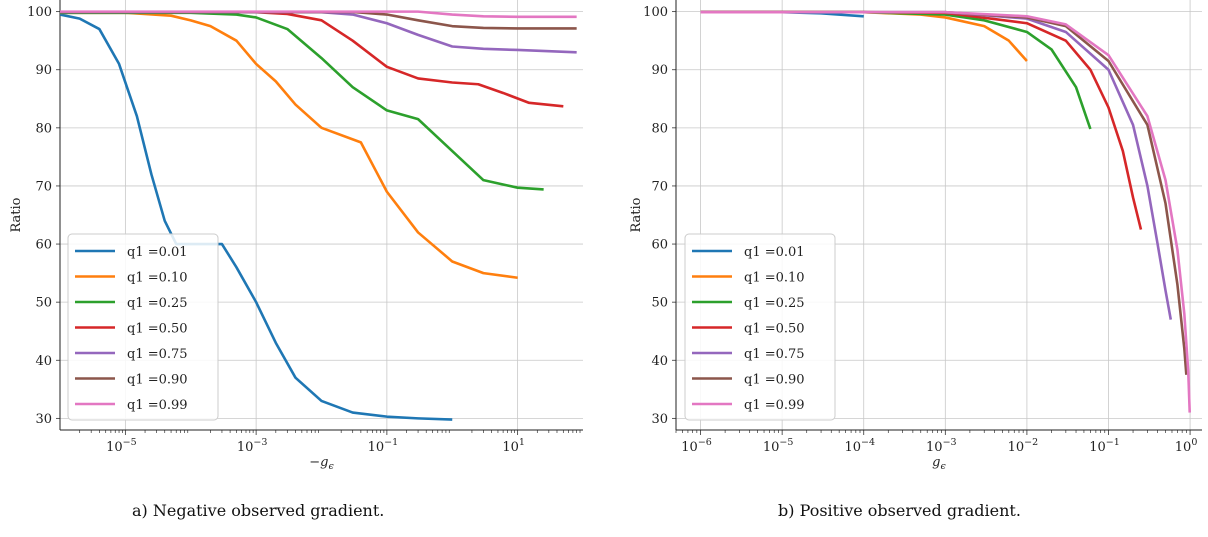 The image size is (1208, 537). What do you see at coordinates (258, 510) in the screenshot?
I see `caption-a: a) Negative observed gradient.` at bounding box center [258, 510].